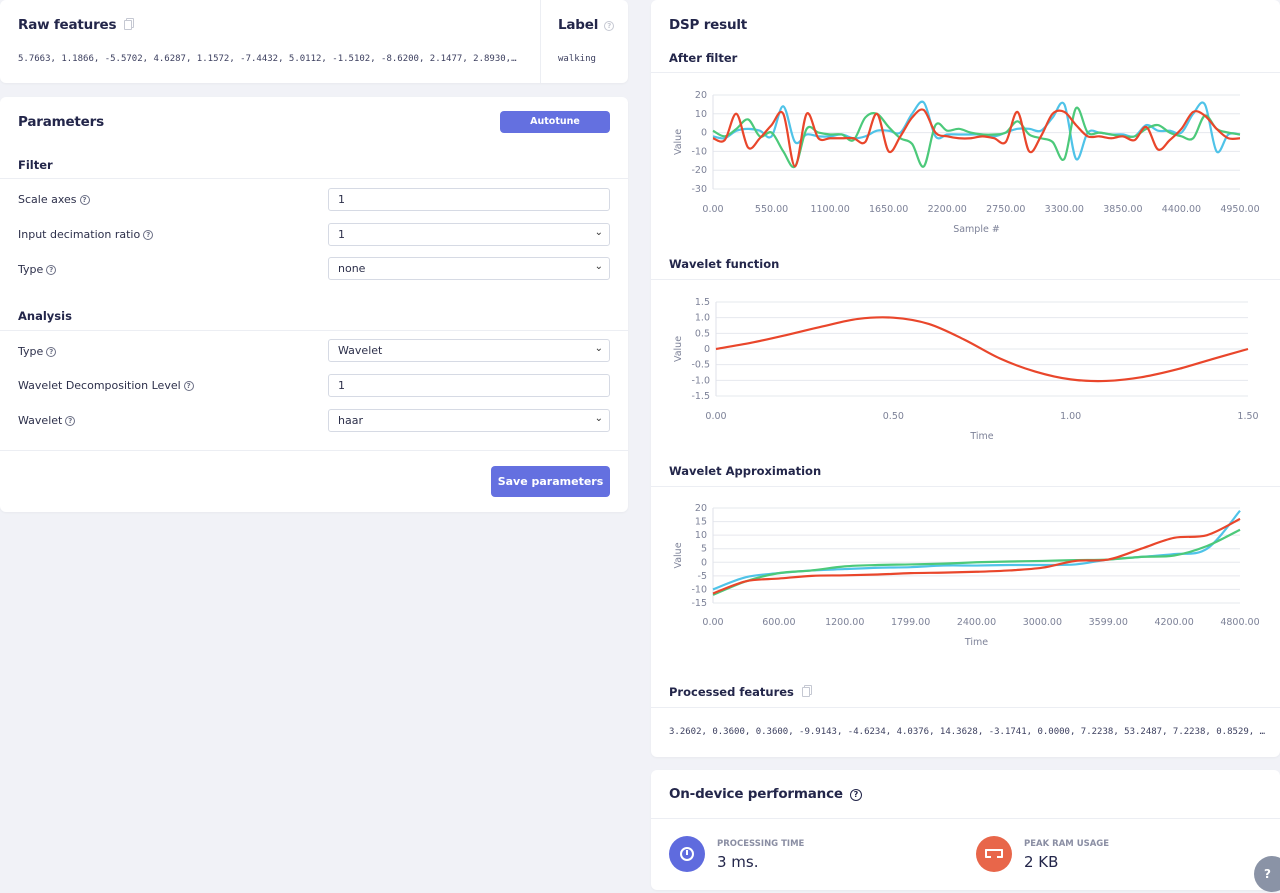 The image size is (1280, 893). Describe the element at coordinates (702, 333) in the screenshot. I see `y-tick-label: 0.5` at that location.